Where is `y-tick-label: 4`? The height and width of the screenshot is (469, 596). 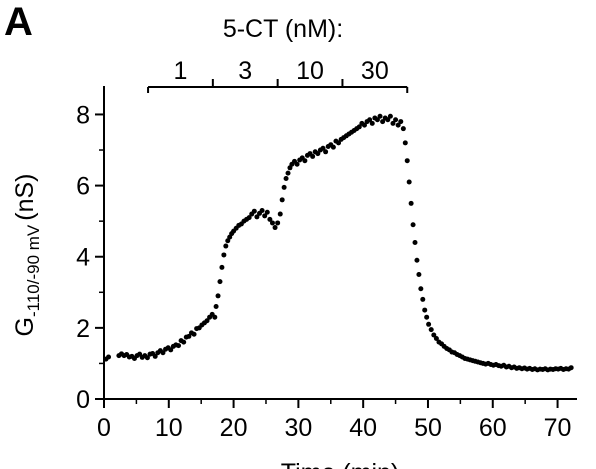 y-tick-label: 4 is located at coordinates (83, 258).